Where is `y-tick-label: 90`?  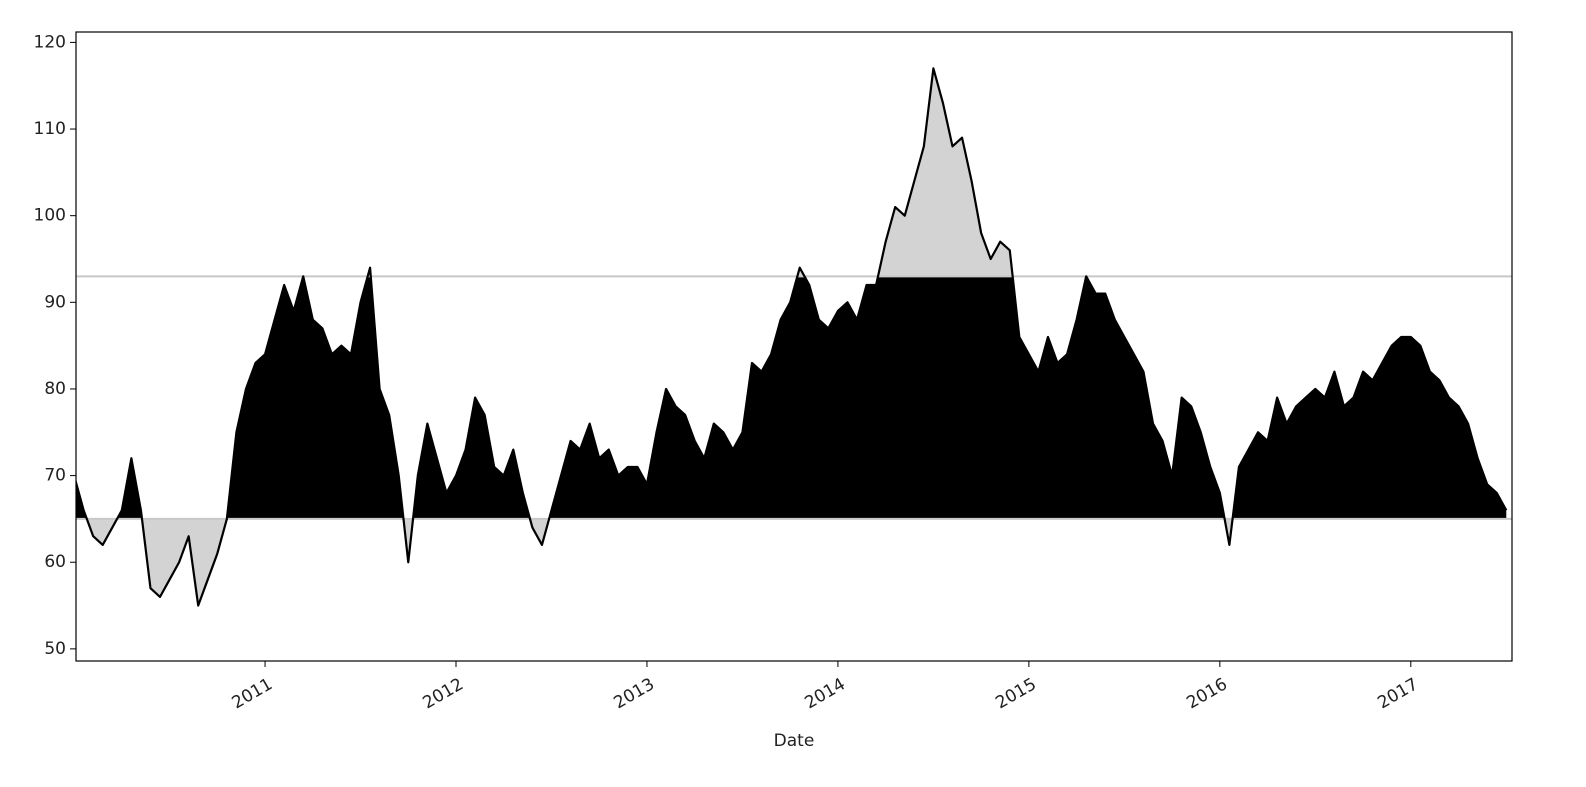 y-tick-label: 90 is located at coordinates (55, 302).